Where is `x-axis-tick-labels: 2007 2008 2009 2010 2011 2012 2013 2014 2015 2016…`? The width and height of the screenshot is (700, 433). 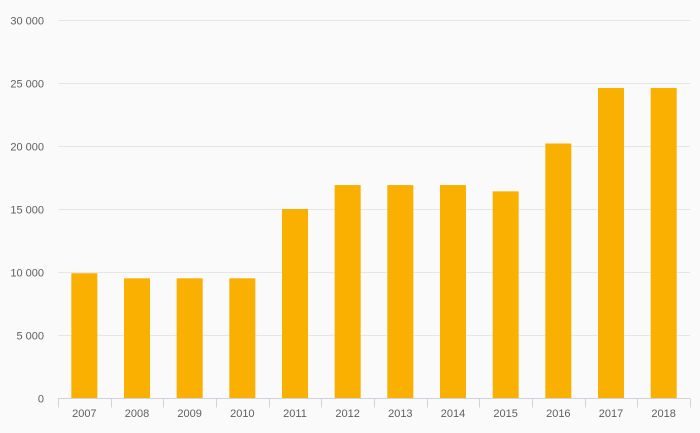
x-axis-tick-labels: 2007 2008 2009 2010 2011 2012 2013 2014 2015 2016… is located at coordinates (374, 414).